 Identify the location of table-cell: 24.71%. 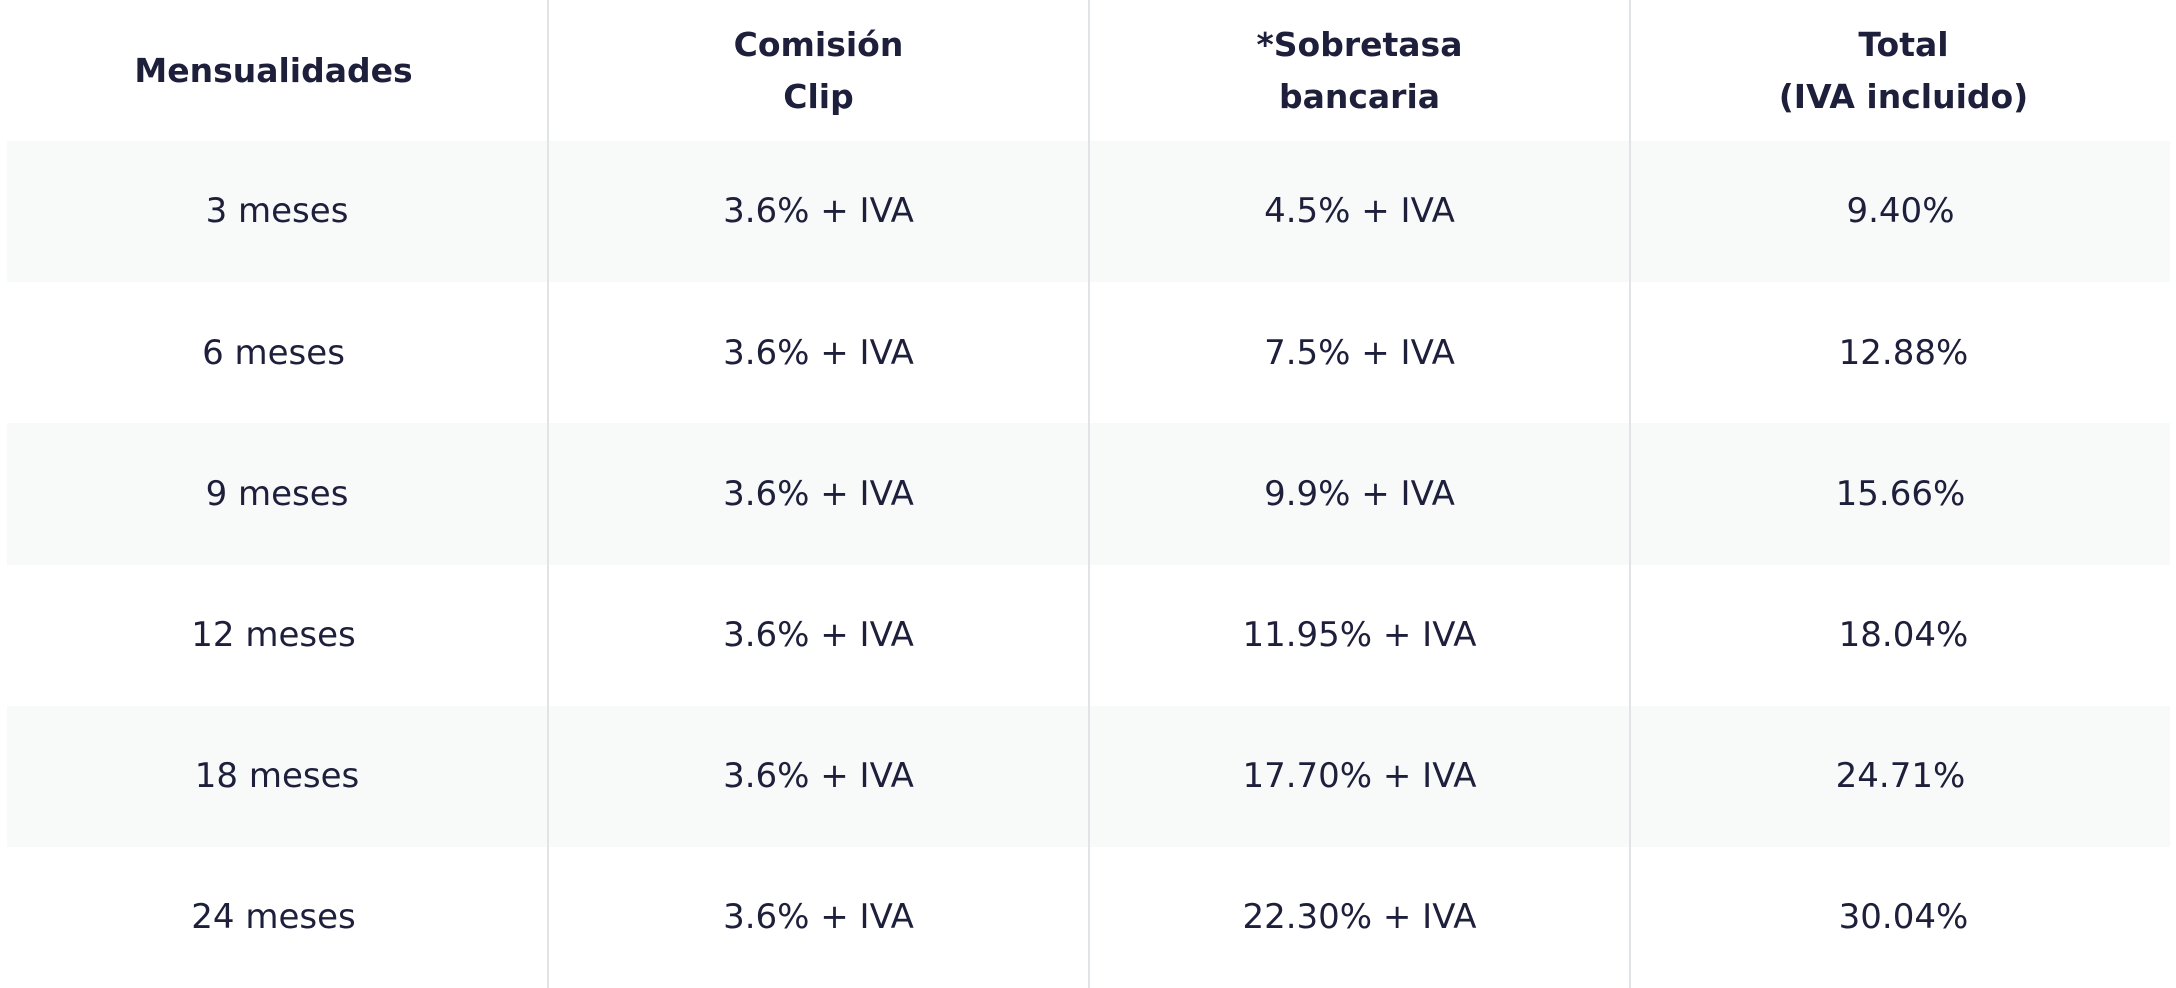
(1899, 776).